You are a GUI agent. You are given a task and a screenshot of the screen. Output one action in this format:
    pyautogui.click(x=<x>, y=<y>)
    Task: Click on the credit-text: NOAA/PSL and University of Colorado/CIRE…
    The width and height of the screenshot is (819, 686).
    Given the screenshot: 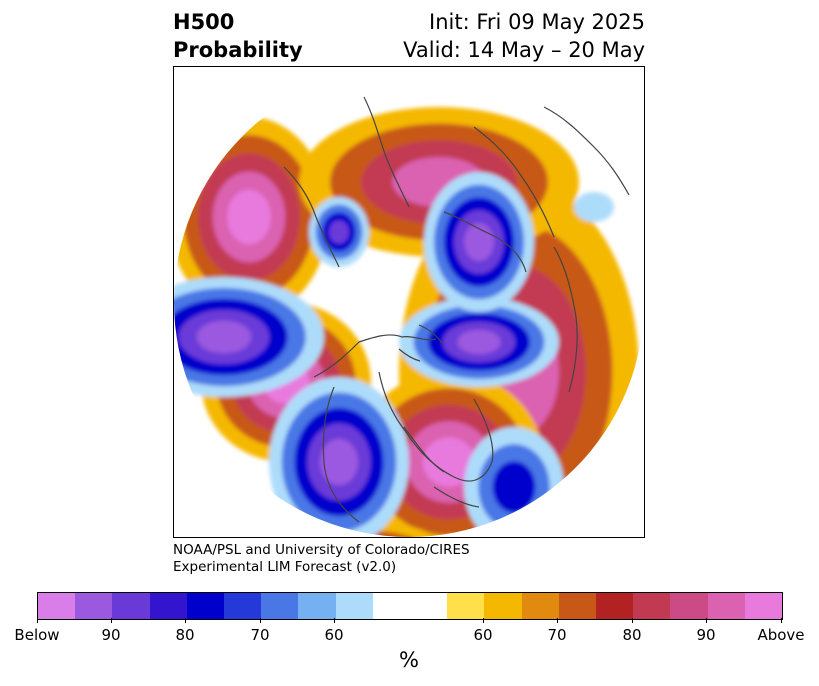 What is the action you would take?
    pyautogui.click(x=321, y=559)
    